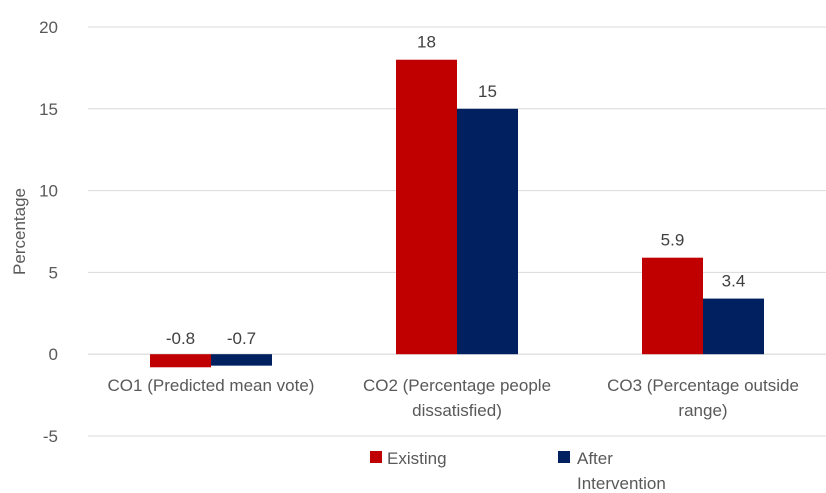 The height and width of the screenshot is (493, 826). Describe the element at coordinates (426, 42) in the screenshot. I see `data-label: 18` at that location.